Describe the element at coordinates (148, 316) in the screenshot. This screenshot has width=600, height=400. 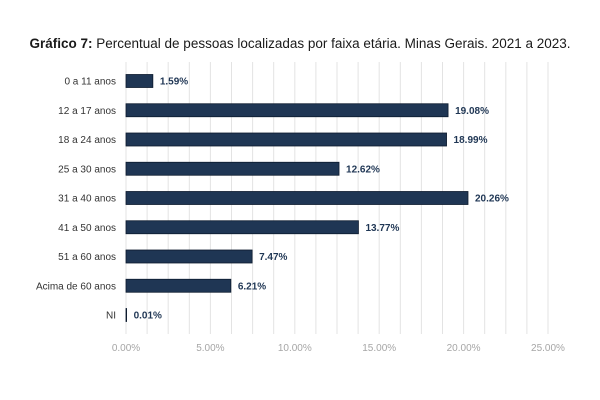
I see `data-label: 0.01%` at that location.